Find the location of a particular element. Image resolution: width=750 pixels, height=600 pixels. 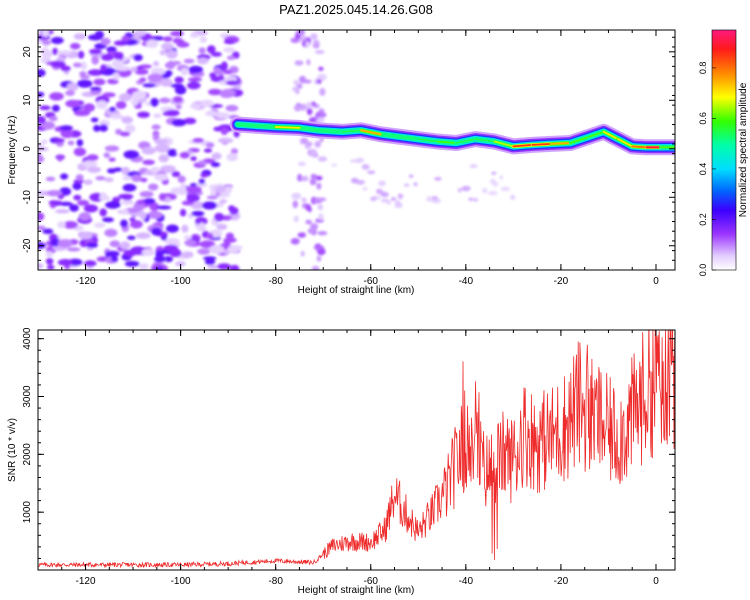

colorbar-label: Normalized spectral amplitude is located at coordinates (743, 149).